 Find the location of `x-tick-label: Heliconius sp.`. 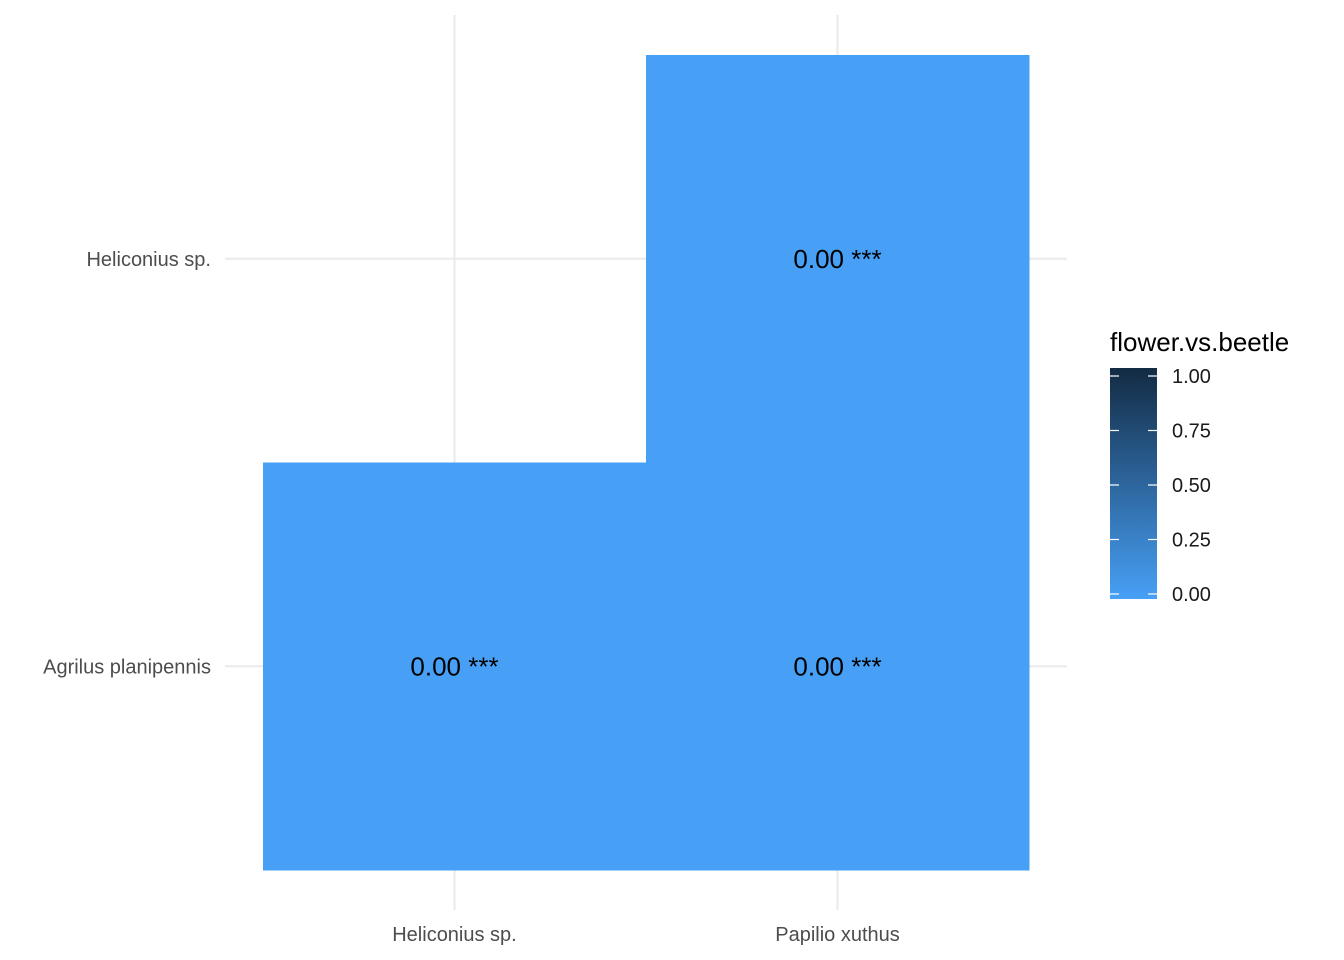

x-tick-label: Heliconius sp. is located at coordinates (454, 935).